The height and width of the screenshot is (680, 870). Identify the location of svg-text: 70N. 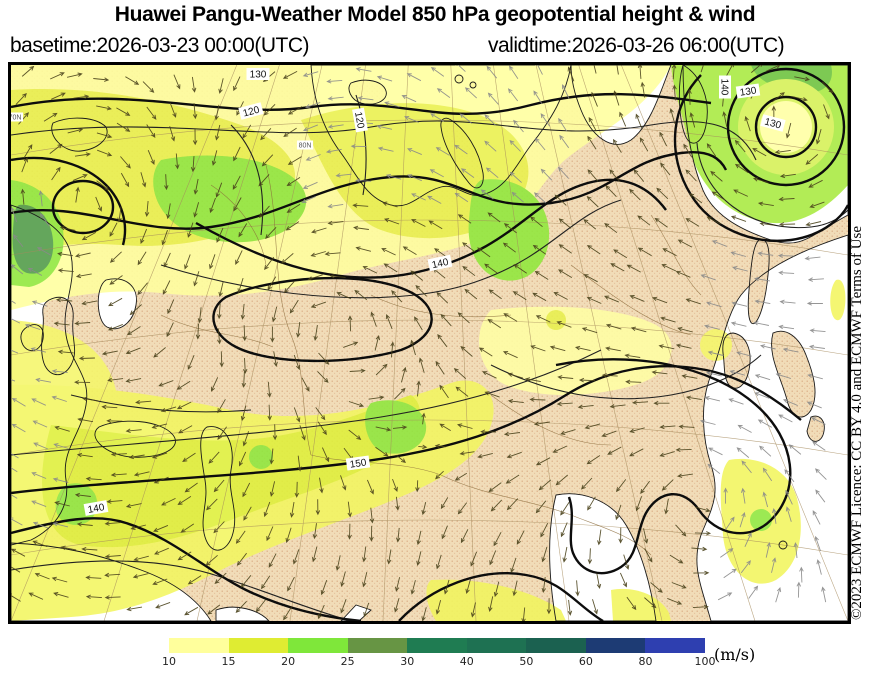
(16, 118).